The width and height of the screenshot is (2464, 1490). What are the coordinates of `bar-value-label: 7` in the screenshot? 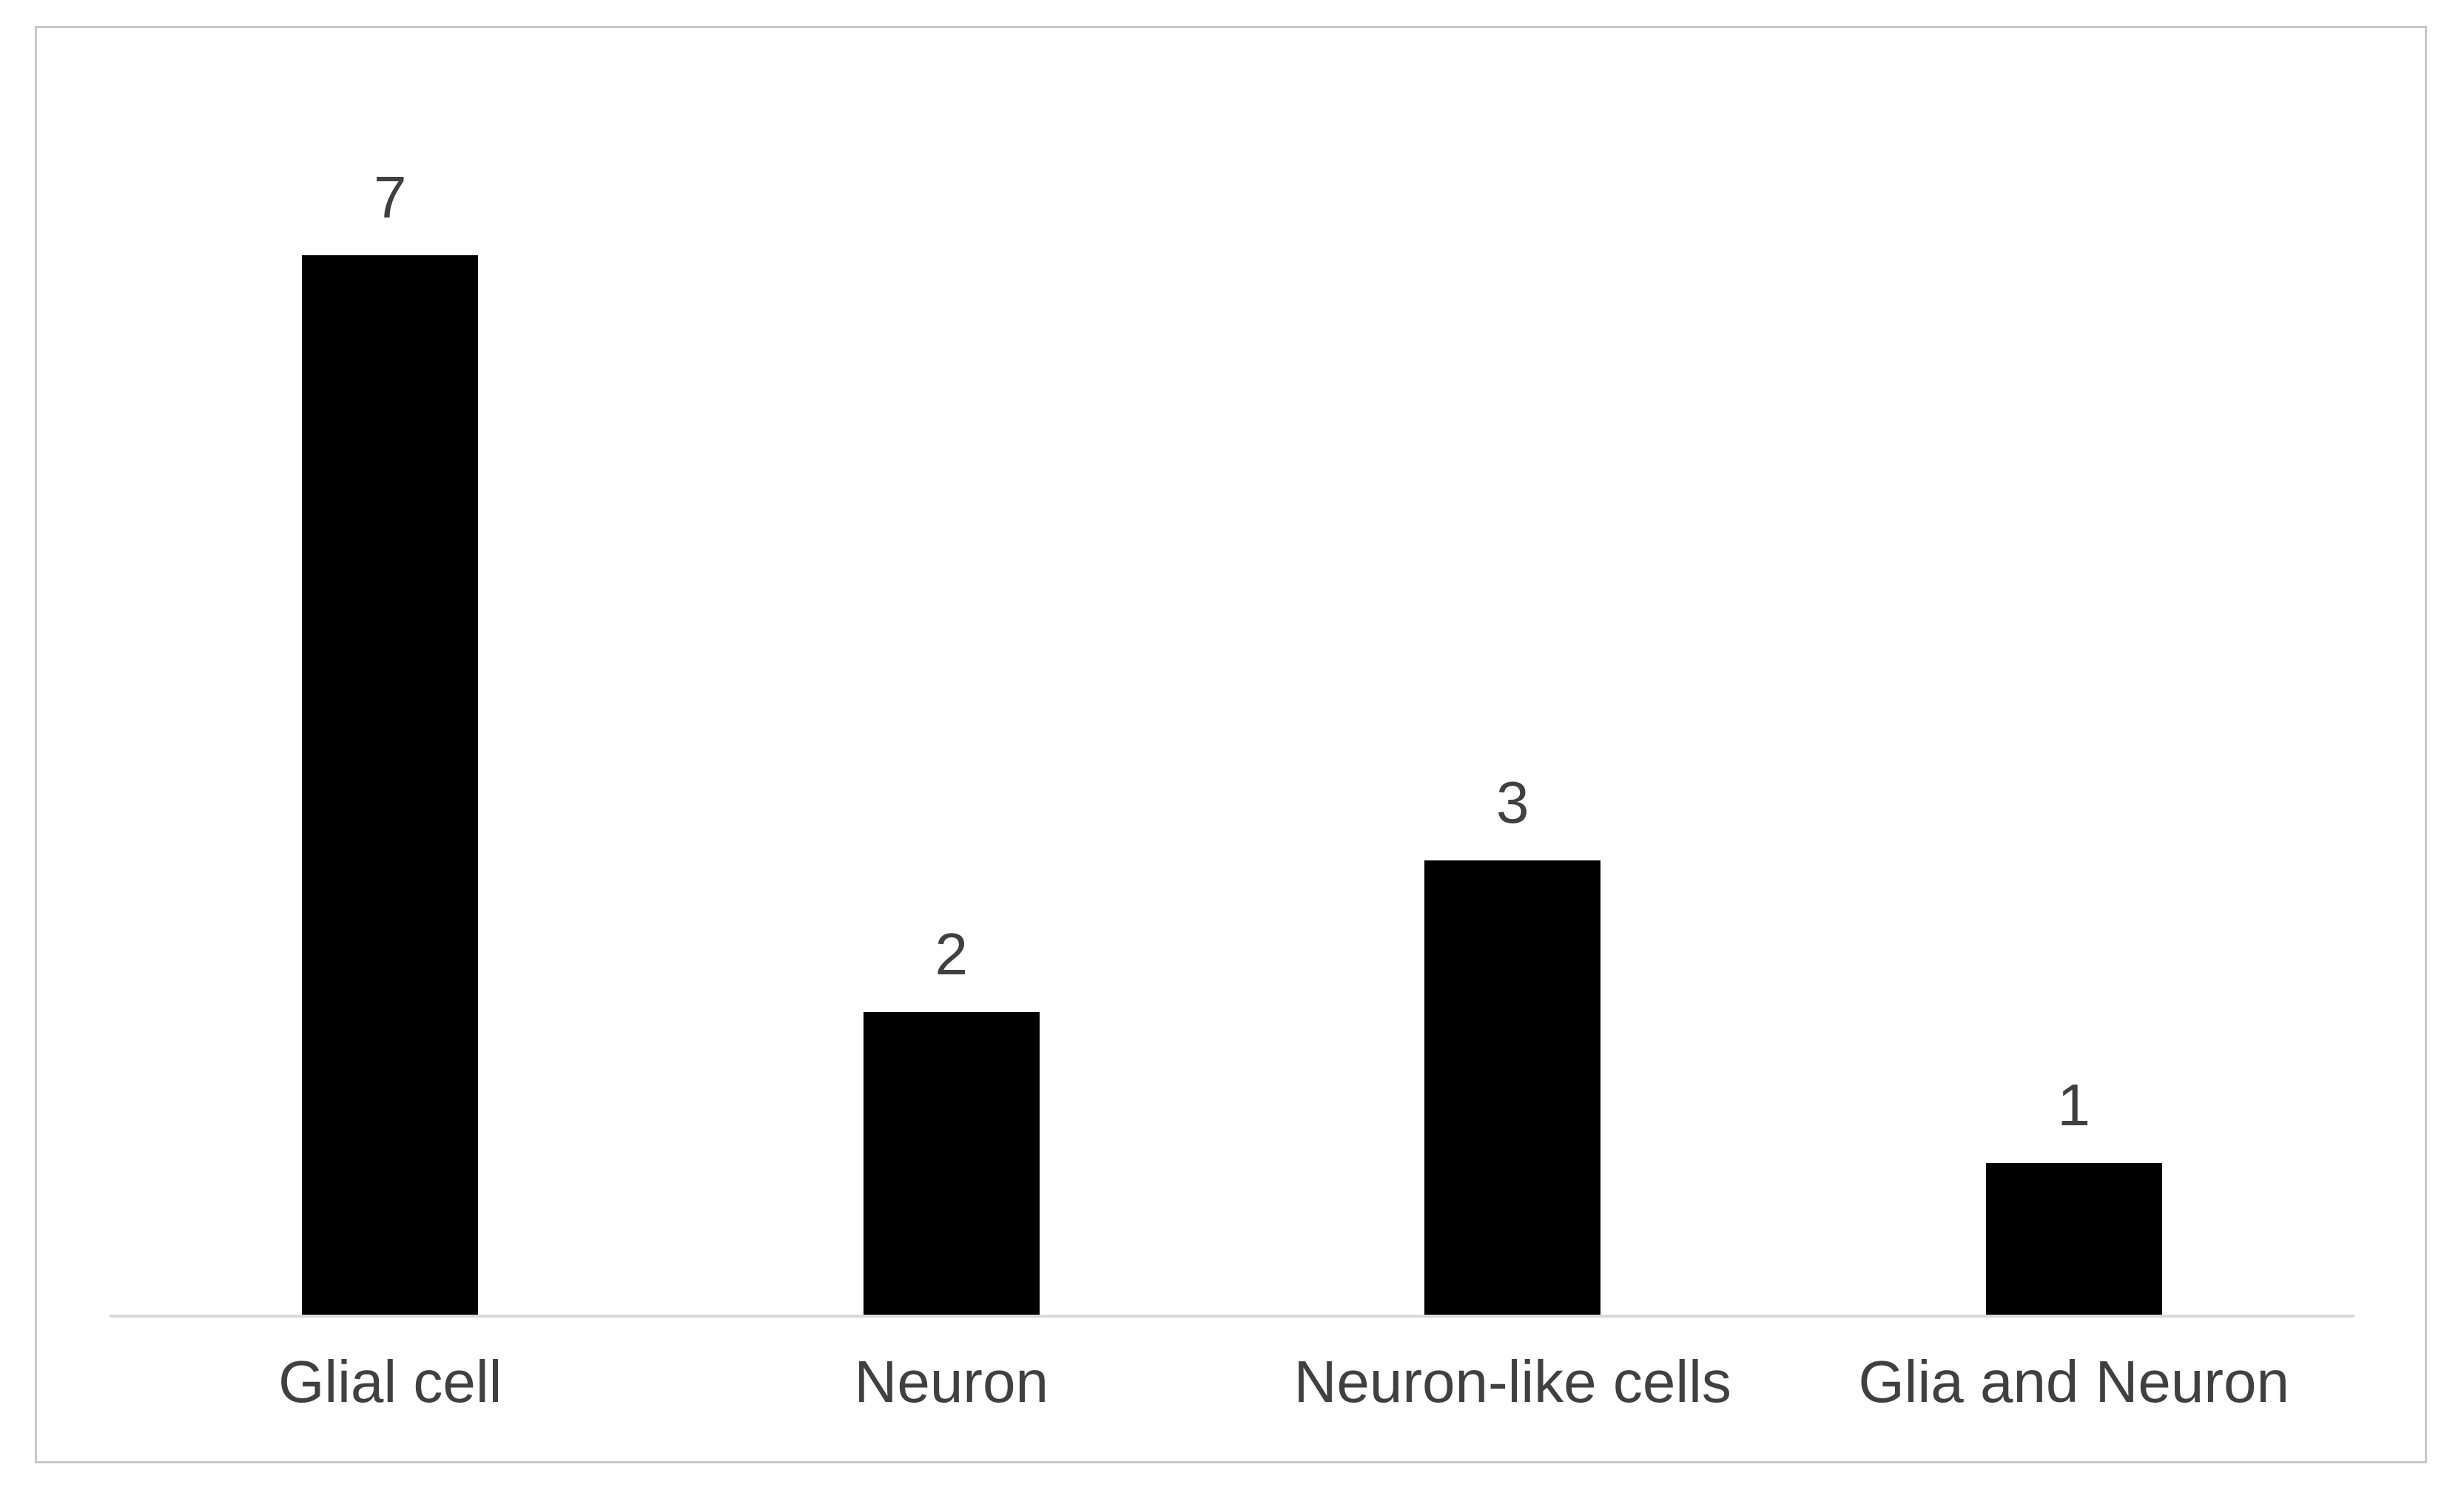 It's located at (390, 197).